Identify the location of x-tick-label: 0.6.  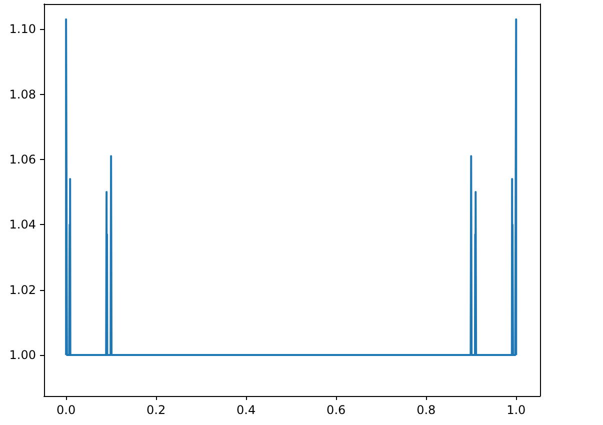
(336, 410).